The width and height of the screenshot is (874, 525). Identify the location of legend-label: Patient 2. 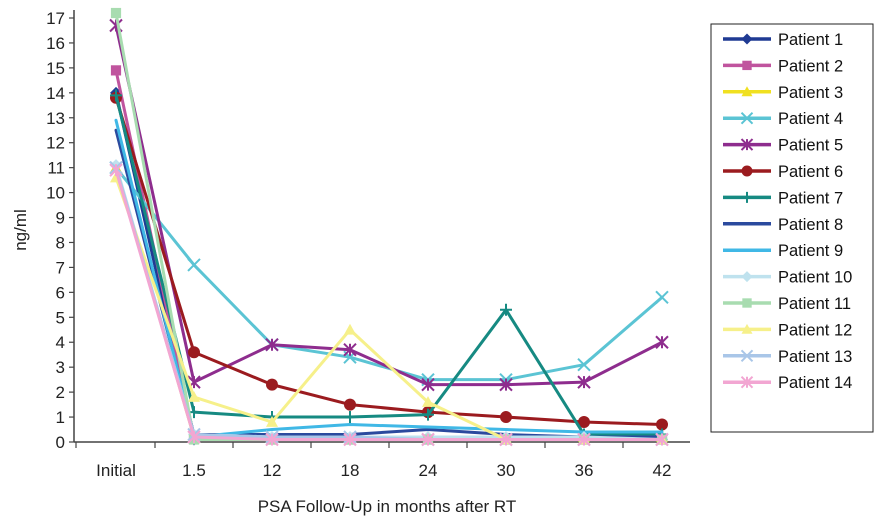
(810, 66).